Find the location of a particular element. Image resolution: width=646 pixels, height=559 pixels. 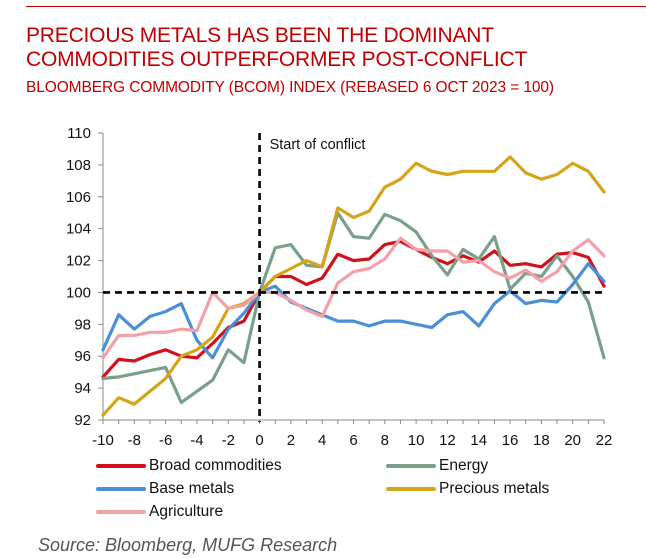

x-tick-label: -4 is located at coordinates (196, 440).